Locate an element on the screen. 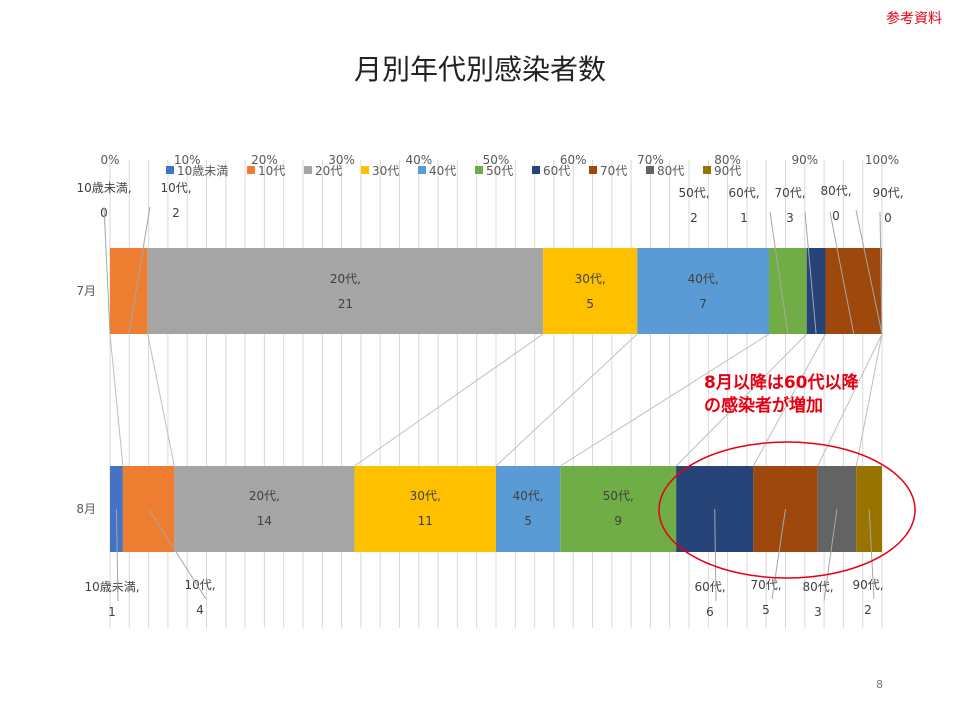  legend-label: 40代 is located at coordinates (442, 171).